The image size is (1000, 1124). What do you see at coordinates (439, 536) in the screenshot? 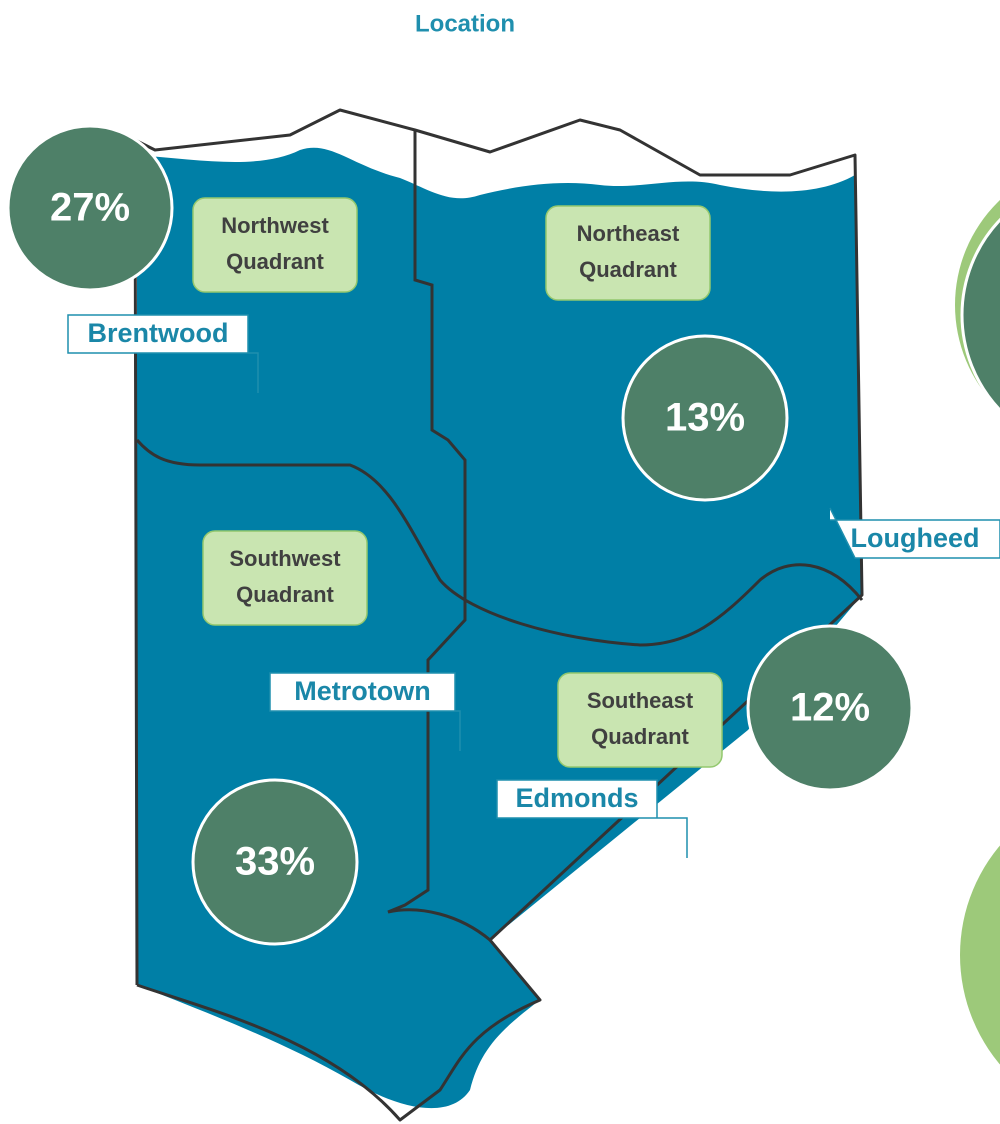
I see `boundary-ns` at bounding box center [439, 536].